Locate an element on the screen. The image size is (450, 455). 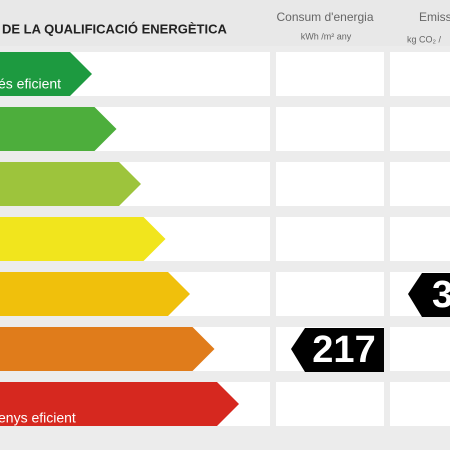
header-band is located at coordinates (225, 23).